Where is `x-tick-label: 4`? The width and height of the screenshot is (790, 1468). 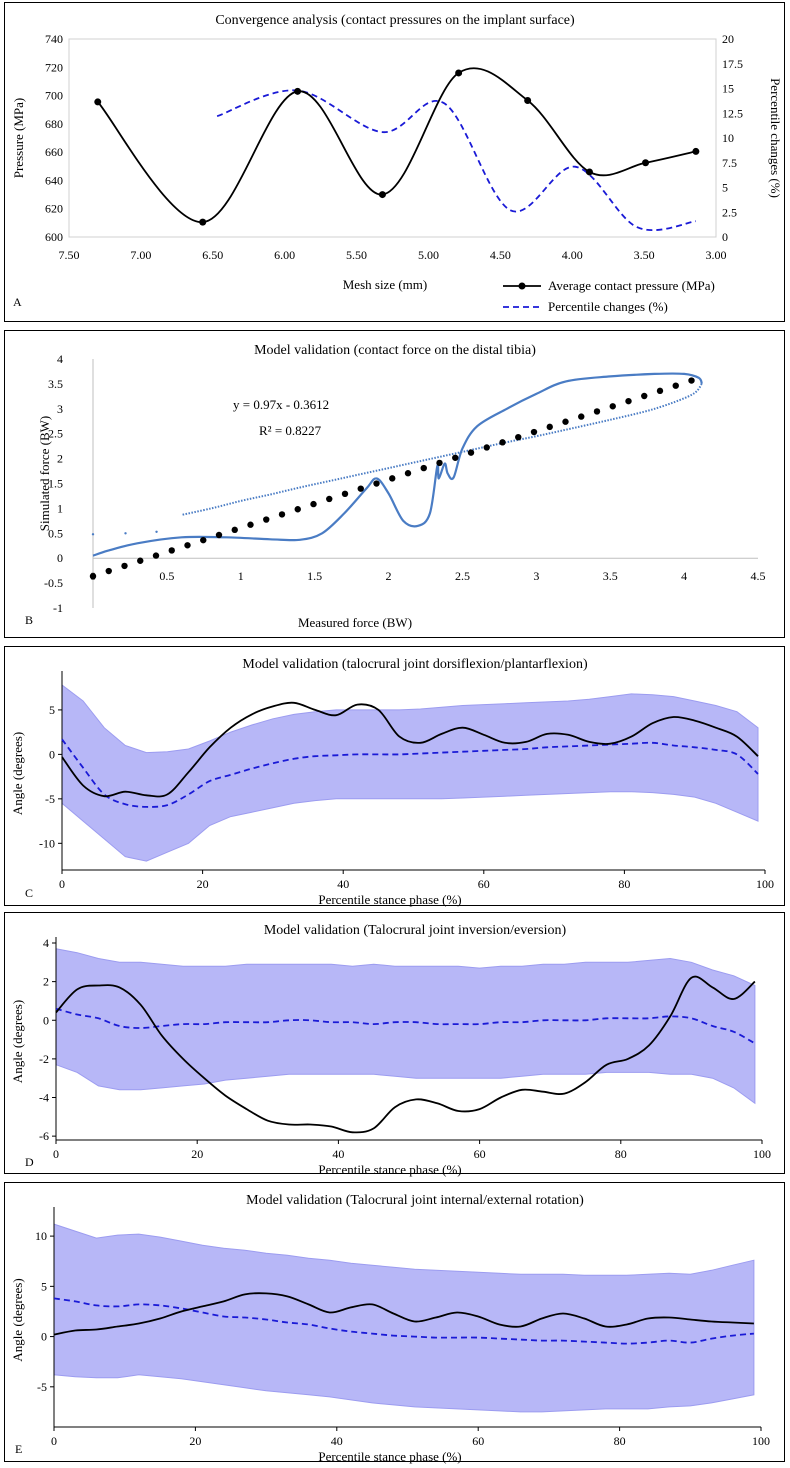
x-tick-label: 4 is located at coordinates (684, 576).